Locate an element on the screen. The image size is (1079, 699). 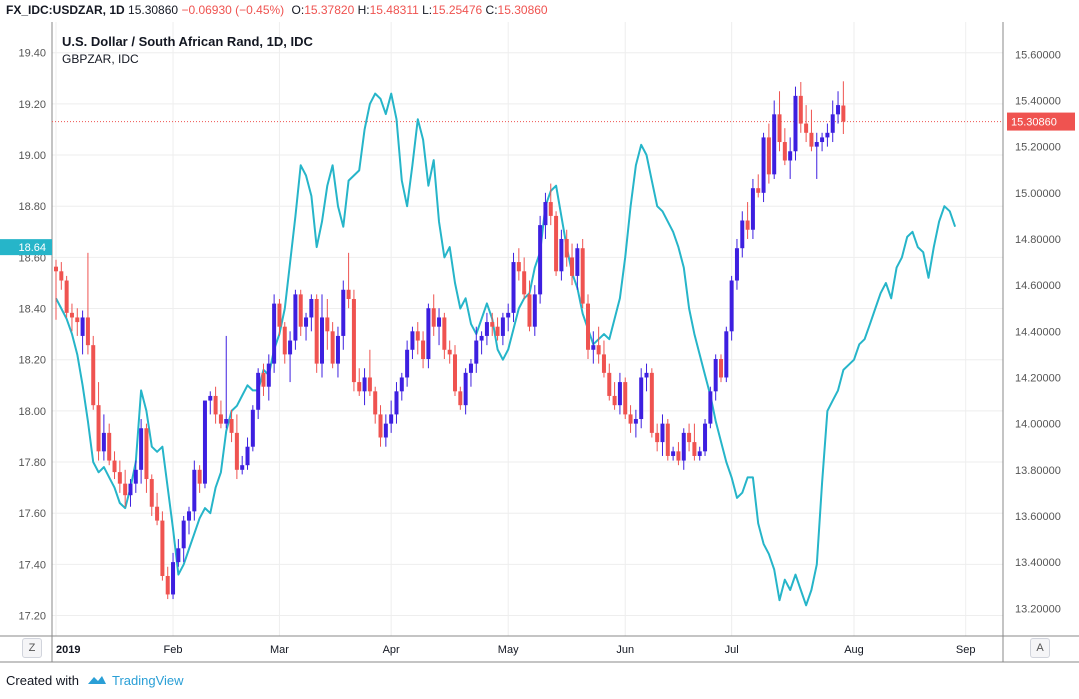
left-tick-label: 17.40 is located at coordinates (32, 565).